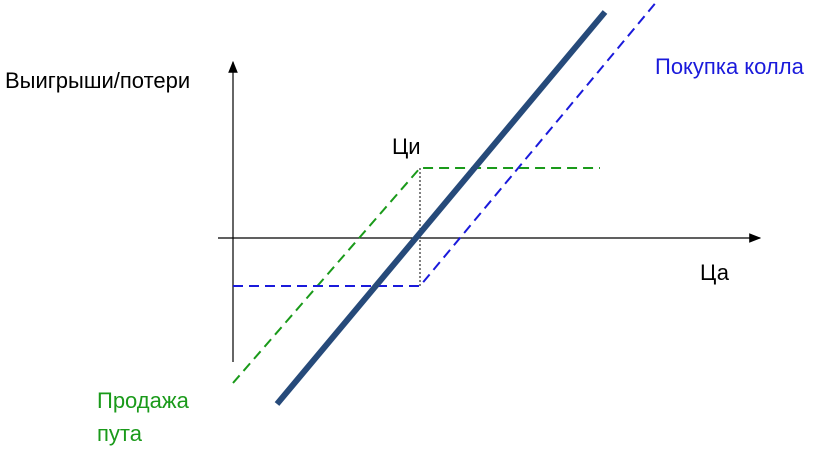 This screenshot has width=830, height=449. What do you see at coordinates (715, 272) in the screenshot?
I see `x-axis-label: Ца` at bounding box center [715, 272].